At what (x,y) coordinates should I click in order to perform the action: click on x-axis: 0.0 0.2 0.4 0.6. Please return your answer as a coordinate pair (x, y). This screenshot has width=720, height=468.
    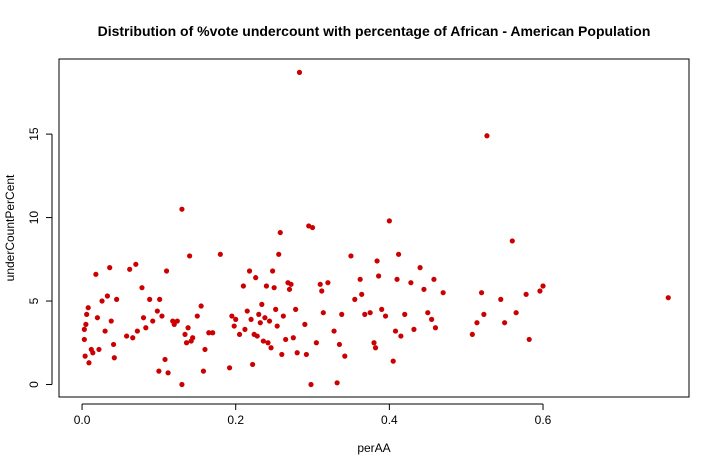
    Looking at the image, I should click on (313, 415).